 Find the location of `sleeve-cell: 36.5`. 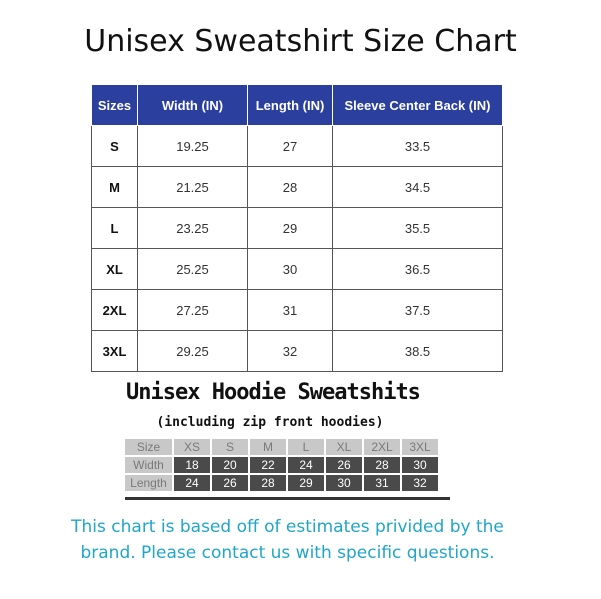

sleeve-cell: 36.5 is located at coordinates (417, 269).